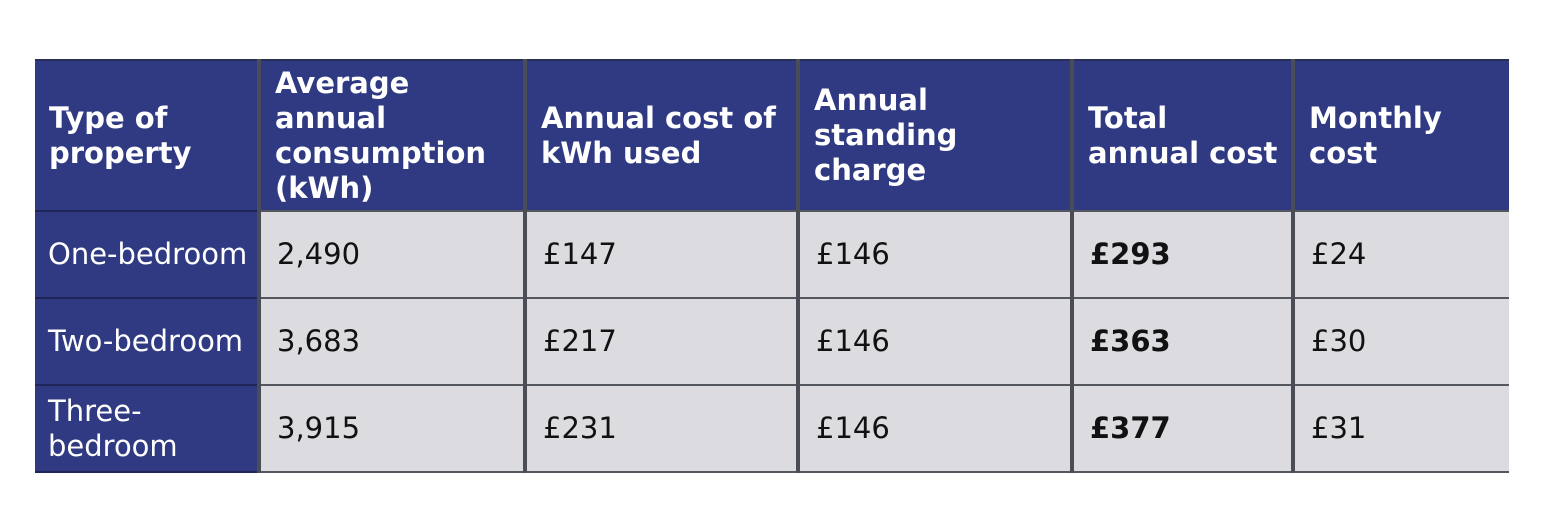 This screenshot has width=1559, height=526. Describe the element at coordinates (391, 135) in the screenshot. I see `header-average-annual-consumption: Average annual consumption (kWh)` at that location.